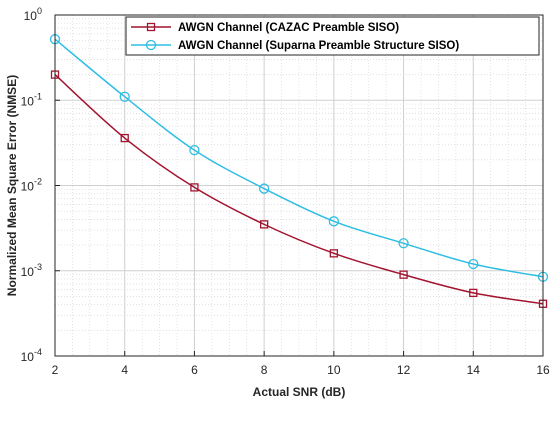  Describe the element at coordinates (31, 99) in the screenshot. I see `y-tick-label: 10⁻¹` at that location.